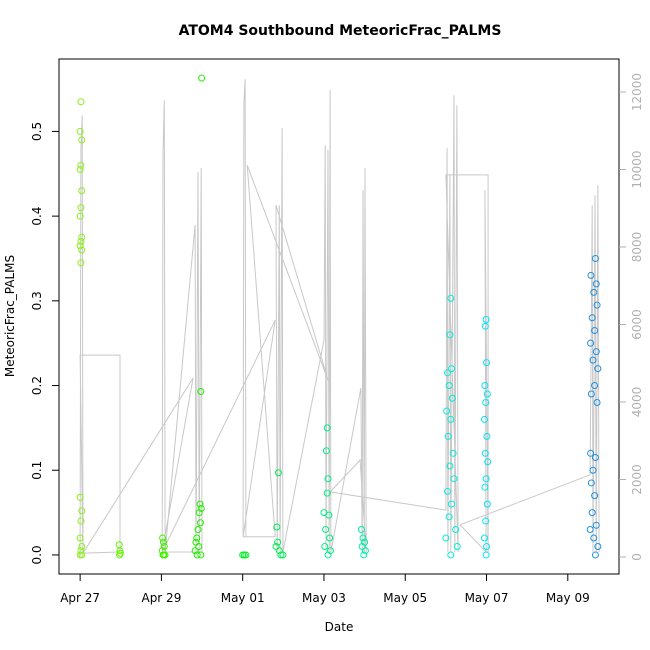 This screenshot has width=650, height=650. I want to click on x-tick-label: May 07, so click(487, 598).